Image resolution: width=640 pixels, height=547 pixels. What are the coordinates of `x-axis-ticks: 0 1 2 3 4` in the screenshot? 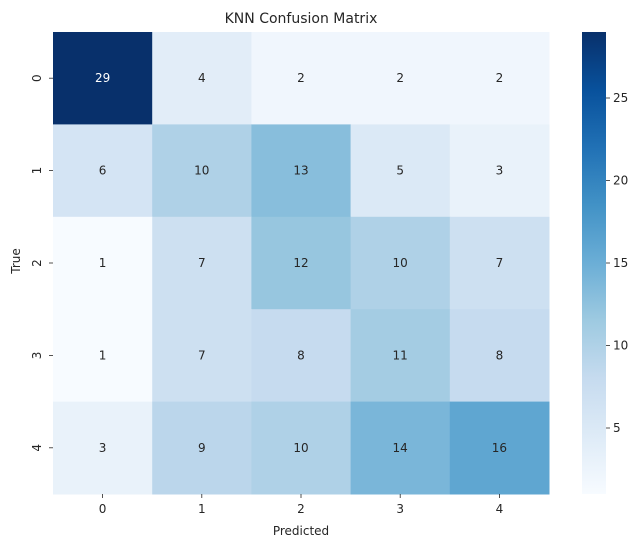 It's located at (301, 505).